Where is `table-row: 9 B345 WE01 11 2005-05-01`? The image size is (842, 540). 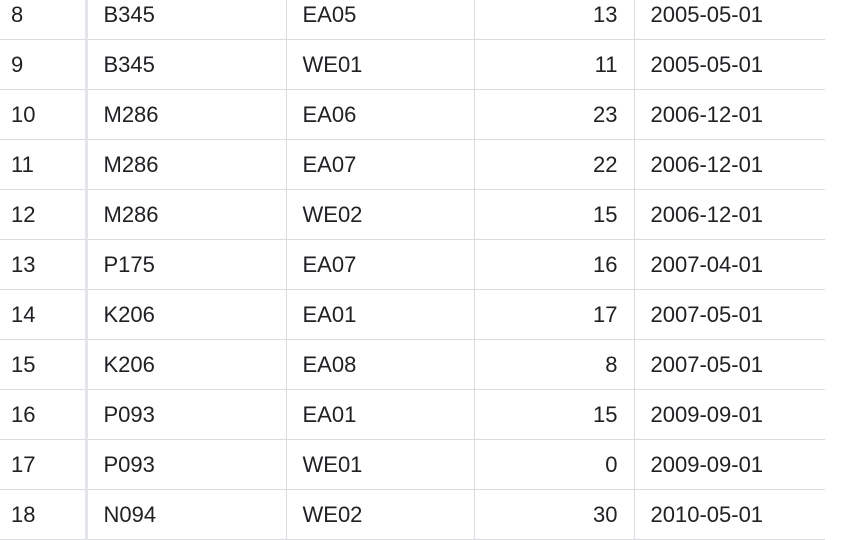
table-row: 9 B345 WE01 11 2005-05-01 is located at coordinates (413, 64).